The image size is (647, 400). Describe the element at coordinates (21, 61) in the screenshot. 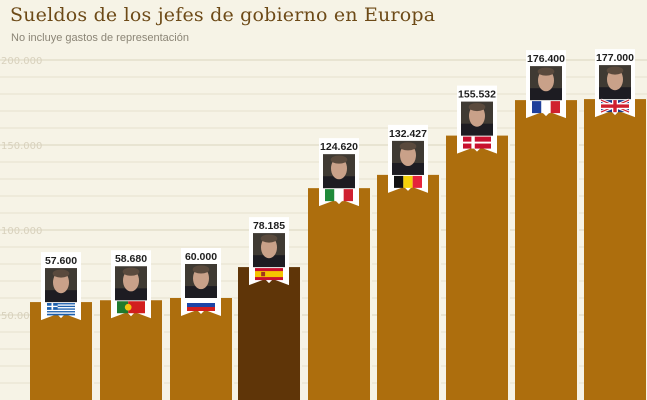

I see `y-tick-label: 200.000` at that location.